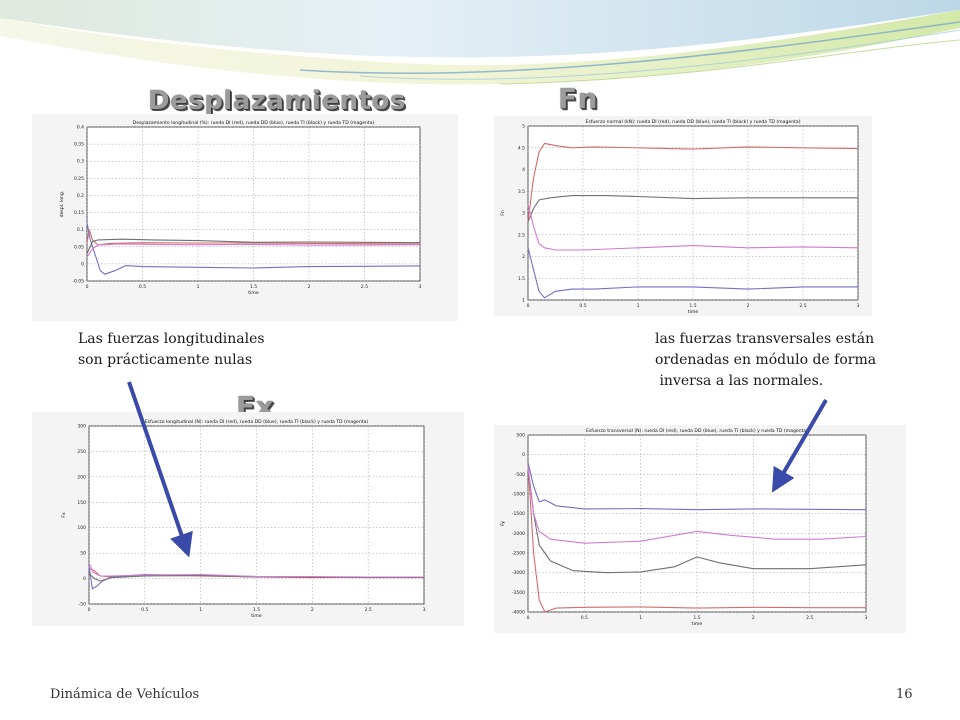 The height and width of the screenshot is (720, 960). What do you see at coordinates (277, 101) in the screenshot?
I see `title-desplazamientos: Desplazamientos` at bounding box center [277, 101].